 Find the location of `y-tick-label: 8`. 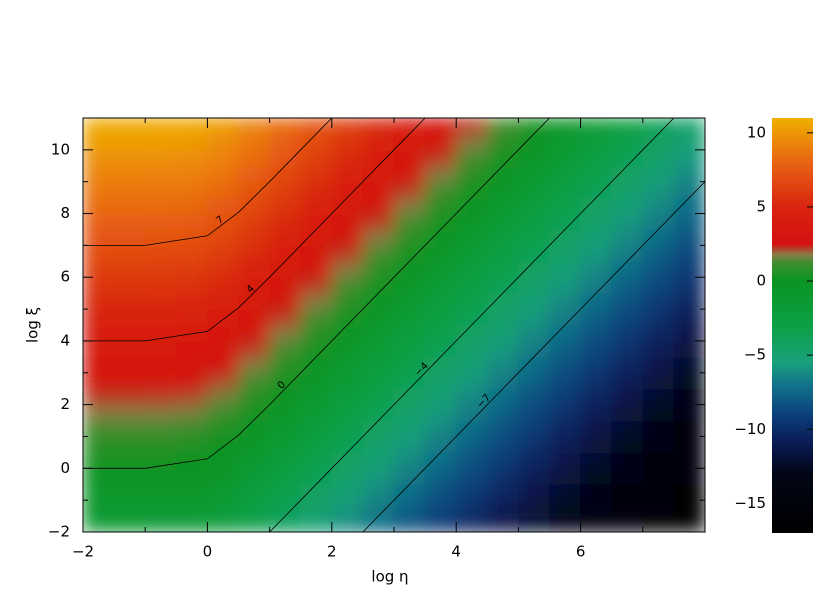

y-tick-label: 8 is located at coordinates (65, 213).